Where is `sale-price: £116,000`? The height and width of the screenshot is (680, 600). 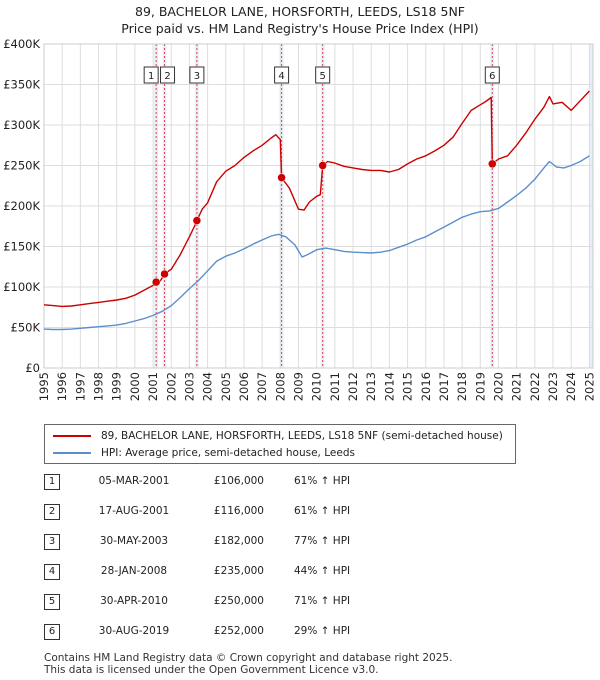
sale-price: £116,000 is located at coordinates (238, 511).